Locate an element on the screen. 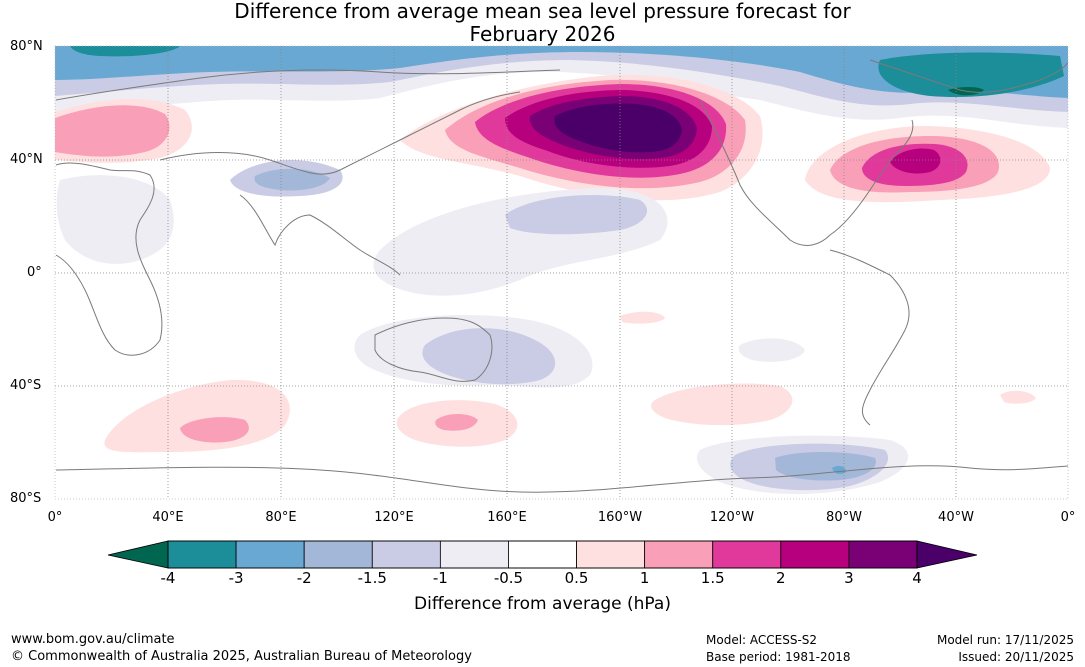 This screenshot has width=1085, height=667. lat-label-equator: 0° is located at coordinates (34, 272).